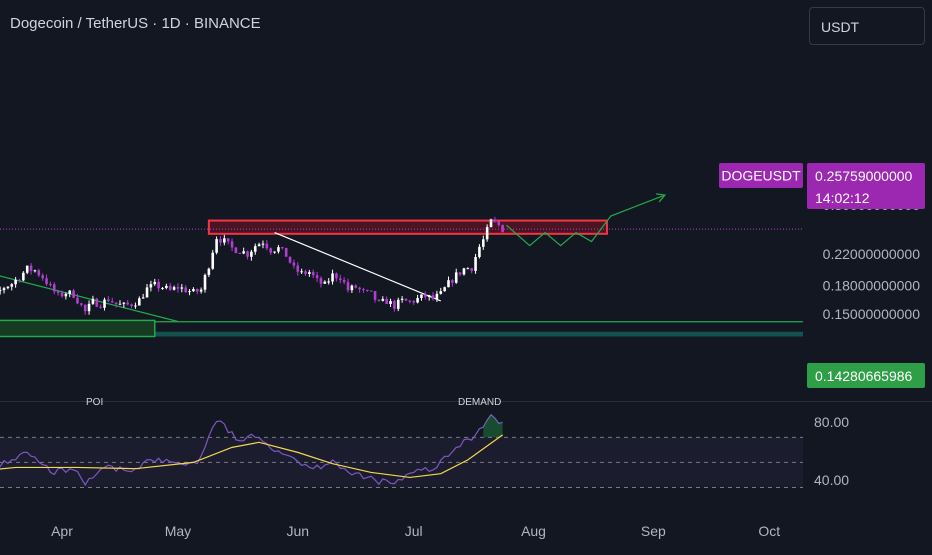 The height and width of the screenshot is (555, 932). What do you see at coordinates (761, 175) in the screenshot?
I see `symbol-tag-bg` at bounding box center [761, 175].